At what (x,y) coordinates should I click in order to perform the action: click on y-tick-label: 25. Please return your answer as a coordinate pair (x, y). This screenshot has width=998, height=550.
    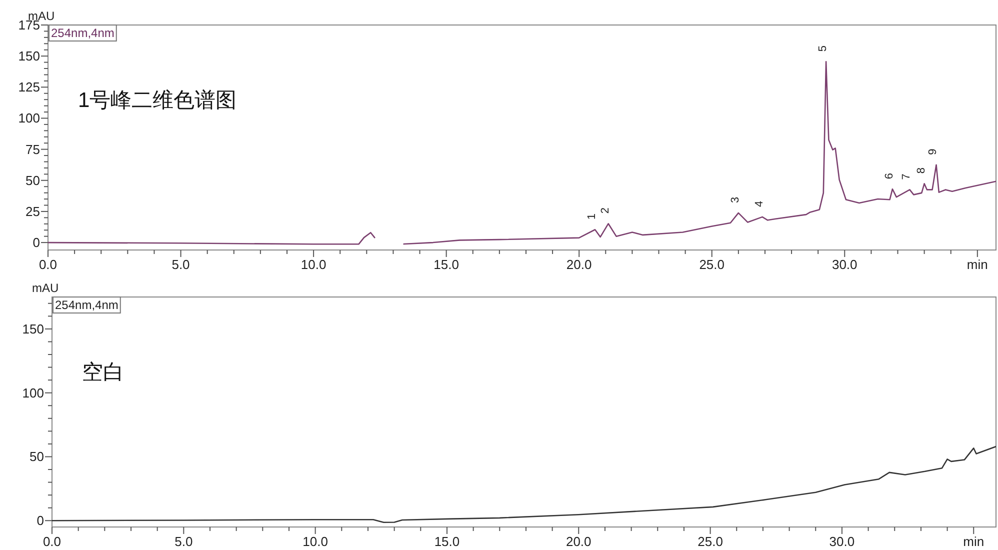
    Looking at the image, I should click on (33, 211).